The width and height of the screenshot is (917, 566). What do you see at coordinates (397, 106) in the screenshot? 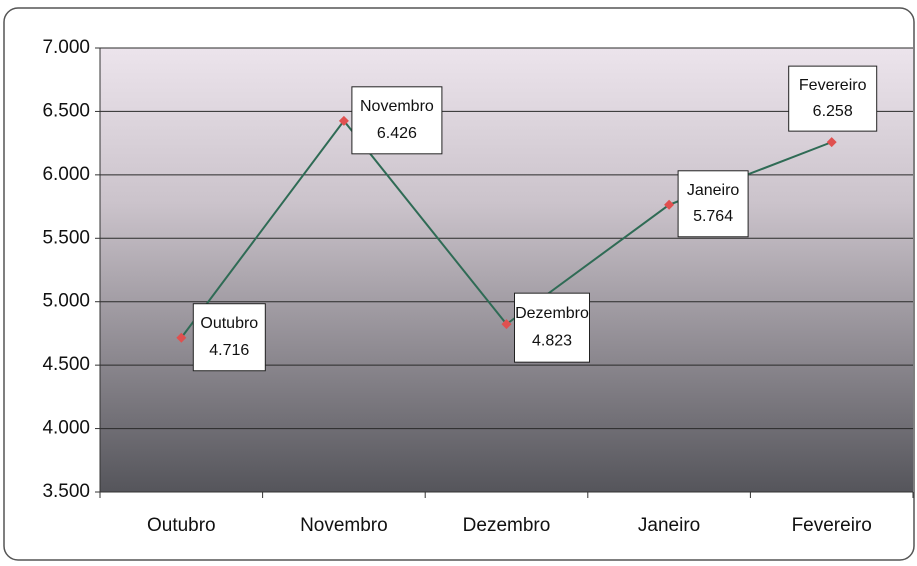
I see `data-label-category: Novembro` at bounding box center [397, 106].